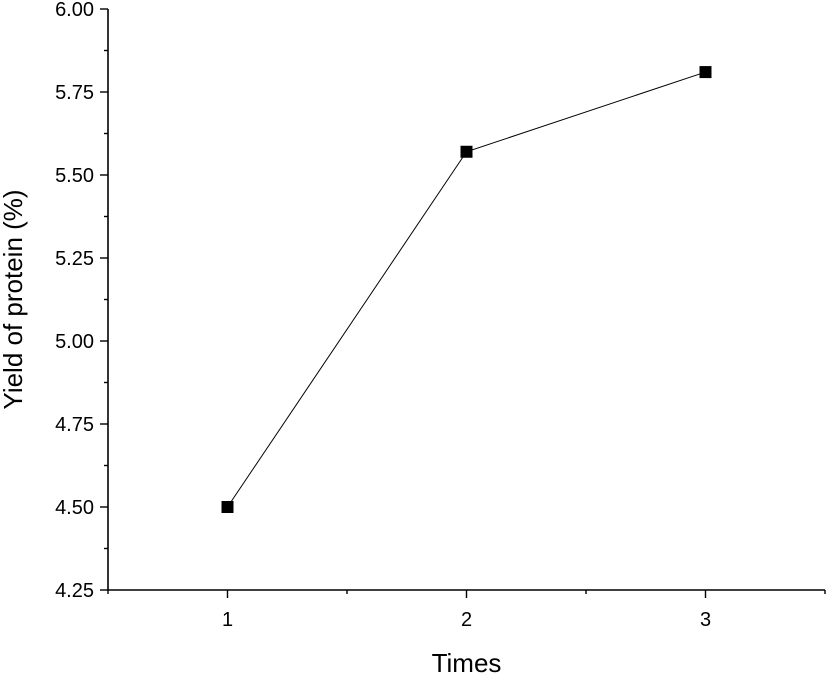 This screenshot has width=827, height=675. Describe the element at coordinates (74, 342) in the screenshot. I see `y-tick-label: 5.00` at that location.